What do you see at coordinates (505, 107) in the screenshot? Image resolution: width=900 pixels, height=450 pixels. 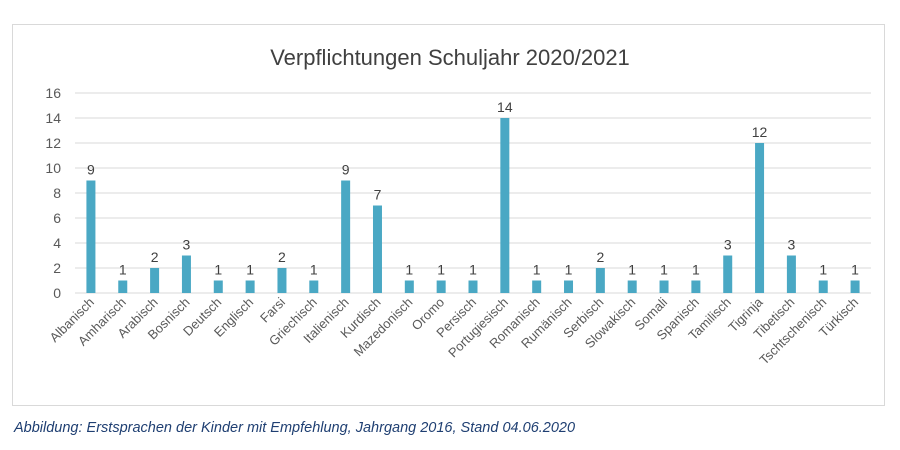 I see `data-label: 14` at bounding box center [505, 107].